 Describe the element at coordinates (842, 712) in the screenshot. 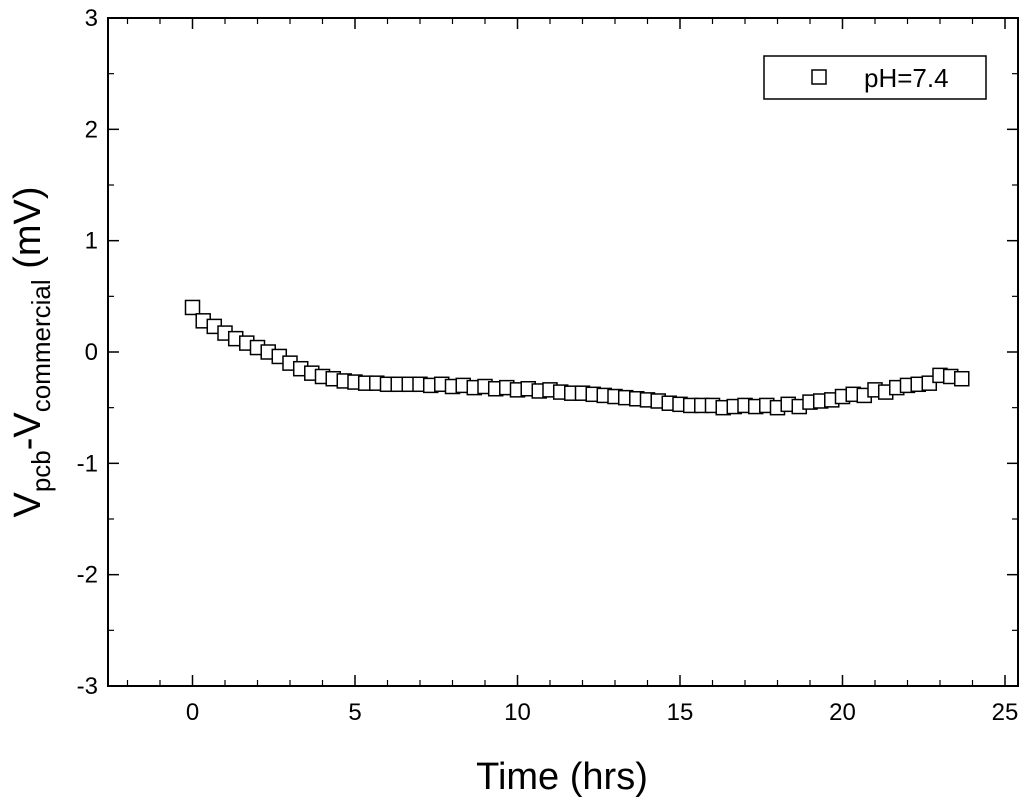

I see `x-tick-label: 20` at that location.